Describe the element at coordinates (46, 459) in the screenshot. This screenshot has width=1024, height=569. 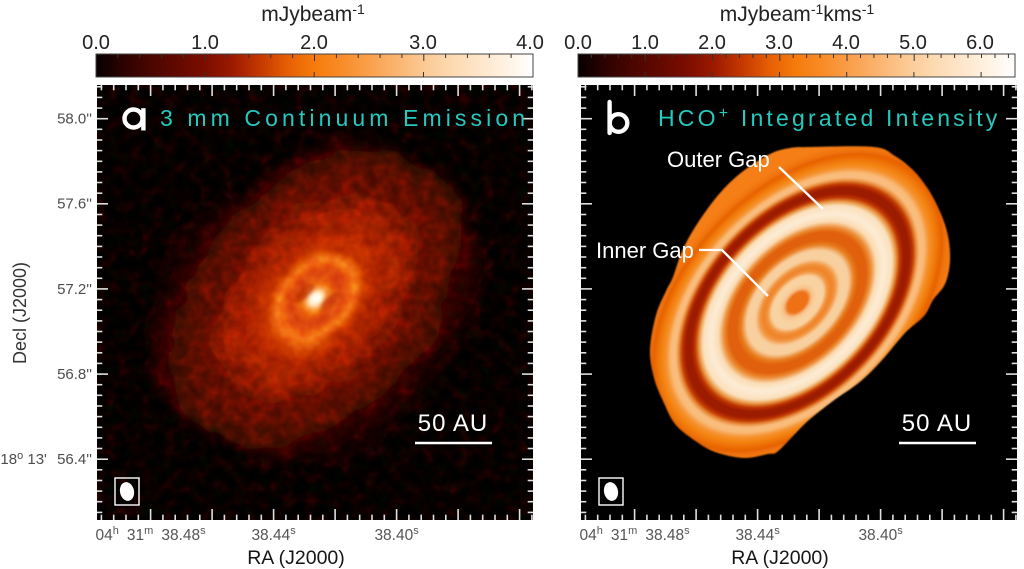
I see `svg-text: 18o 13' 56.4''` at that location.